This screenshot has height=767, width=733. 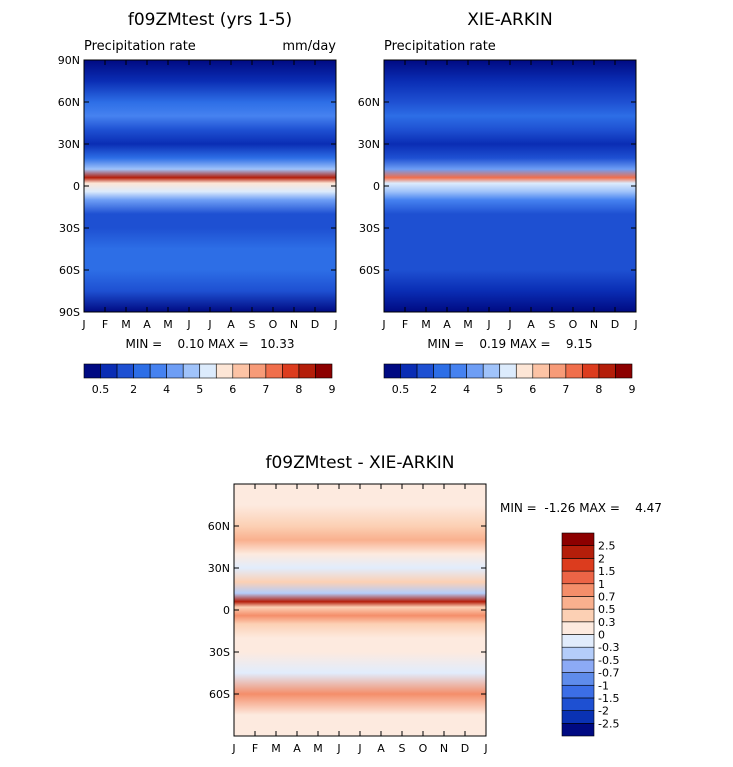 What do you see at coordinates (466, 389) in the screenshot?
I see `obs-colorbar-label: 4` at bounding box center [466, 389].